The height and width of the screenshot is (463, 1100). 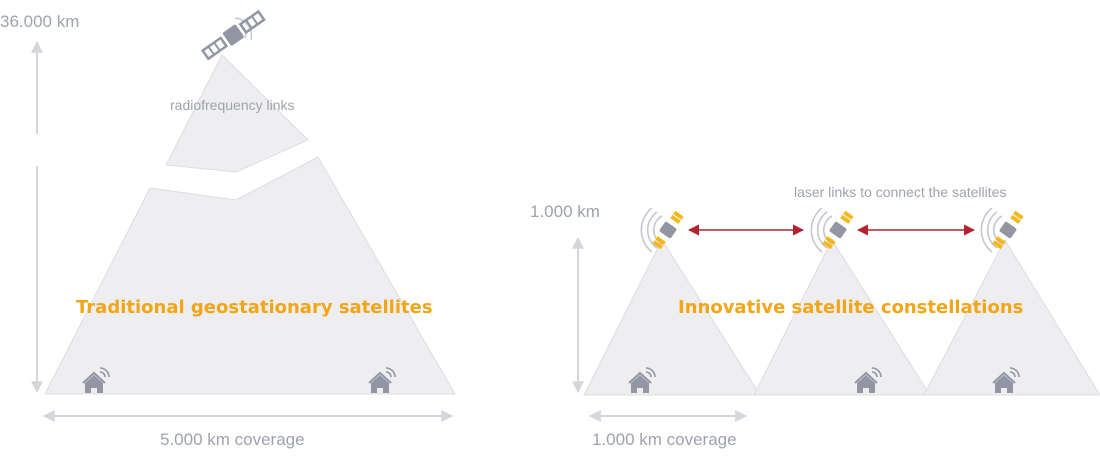 I want to click on geo-coverage-cone-upper, so click(x=237, y=113).